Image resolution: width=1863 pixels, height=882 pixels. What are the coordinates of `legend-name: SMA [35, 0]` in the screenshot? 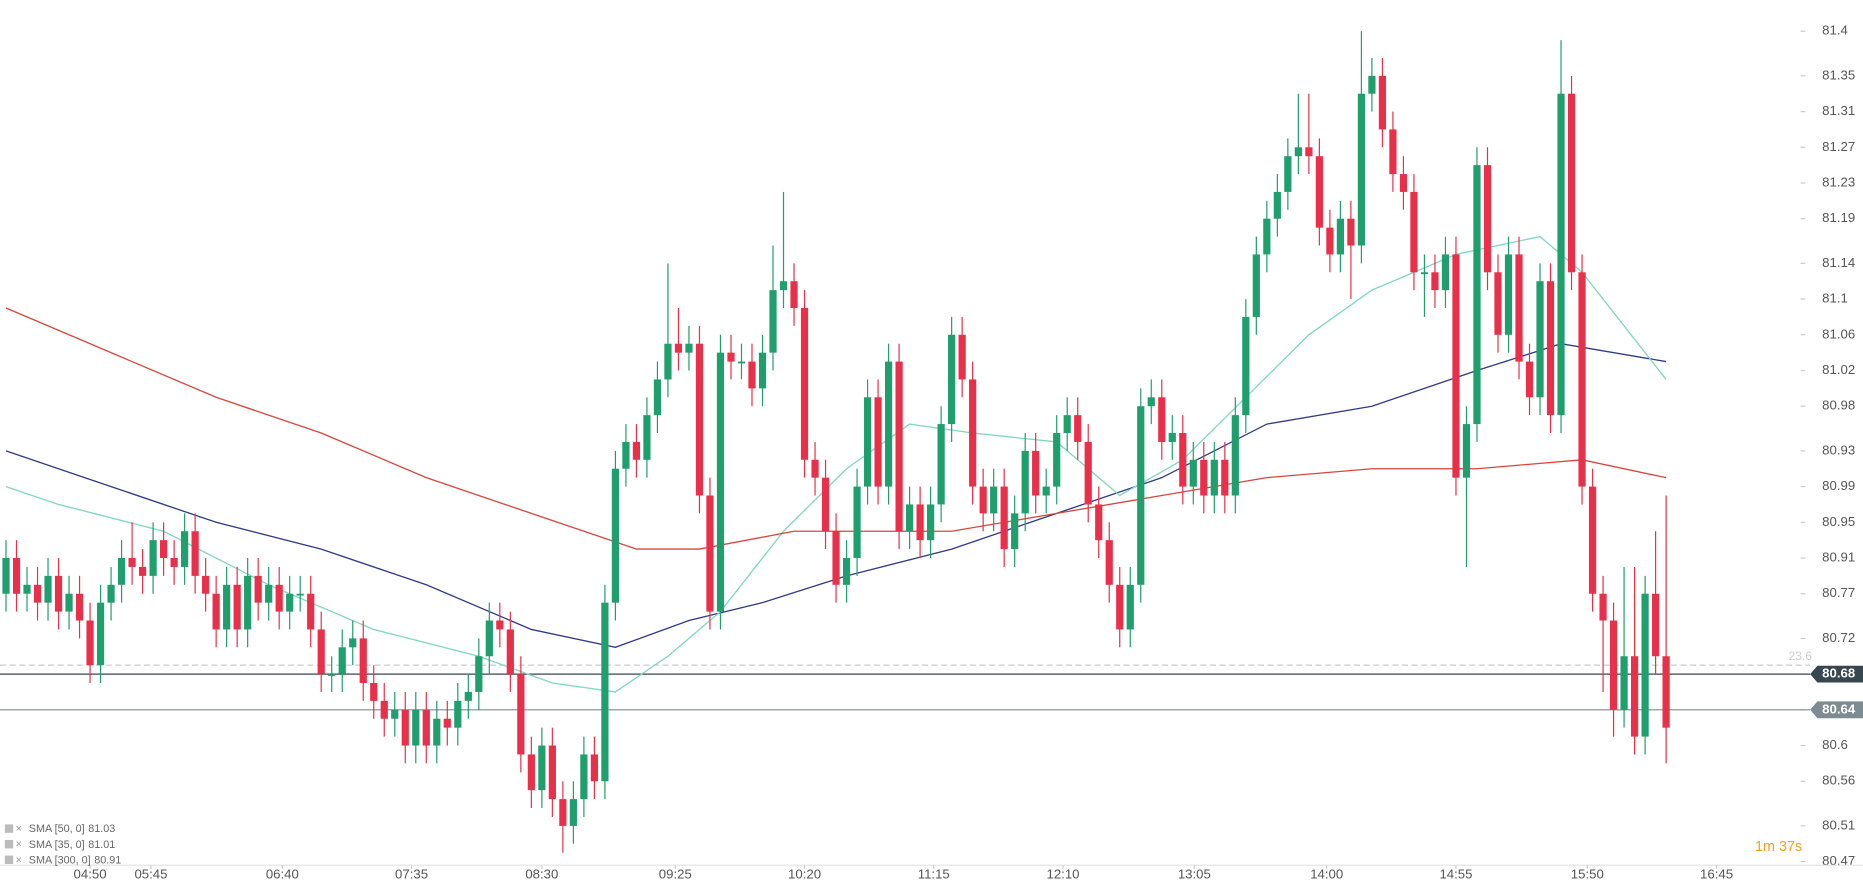 It's located at (57, 845).